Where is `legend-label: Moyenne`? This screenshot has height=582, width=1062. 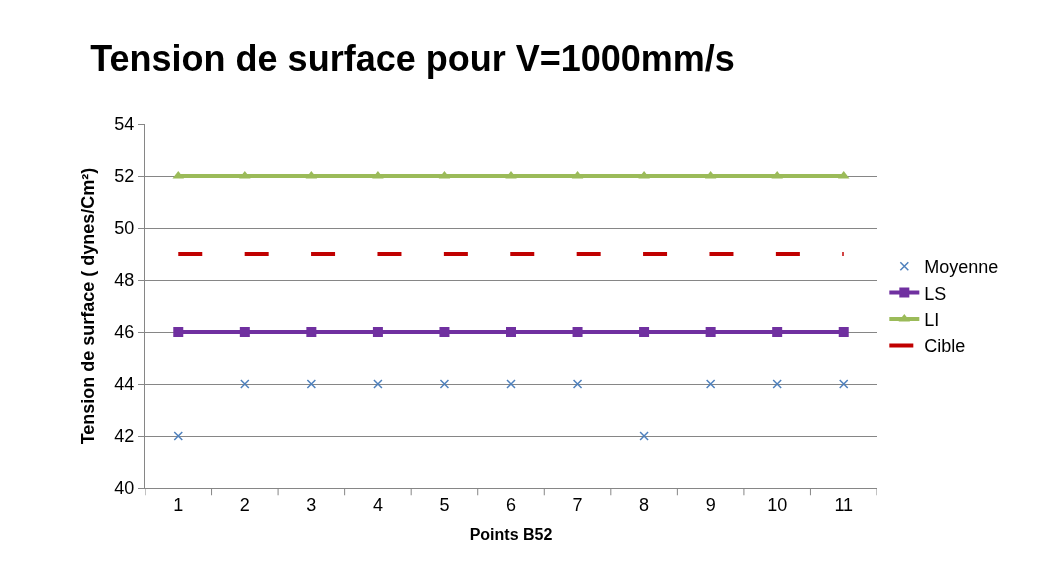
legend-label: Moyenne is located at coordinates (961, 267).